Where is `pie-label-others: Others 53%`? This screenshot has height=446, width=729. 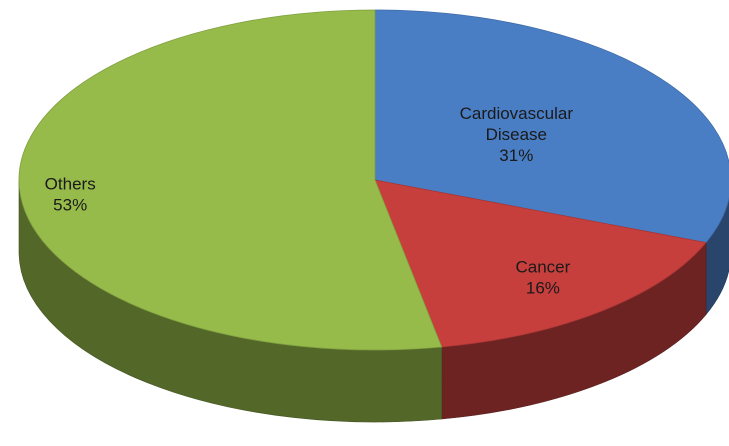 pie-label-others: Others 53% is located at coordinates (70, 194).